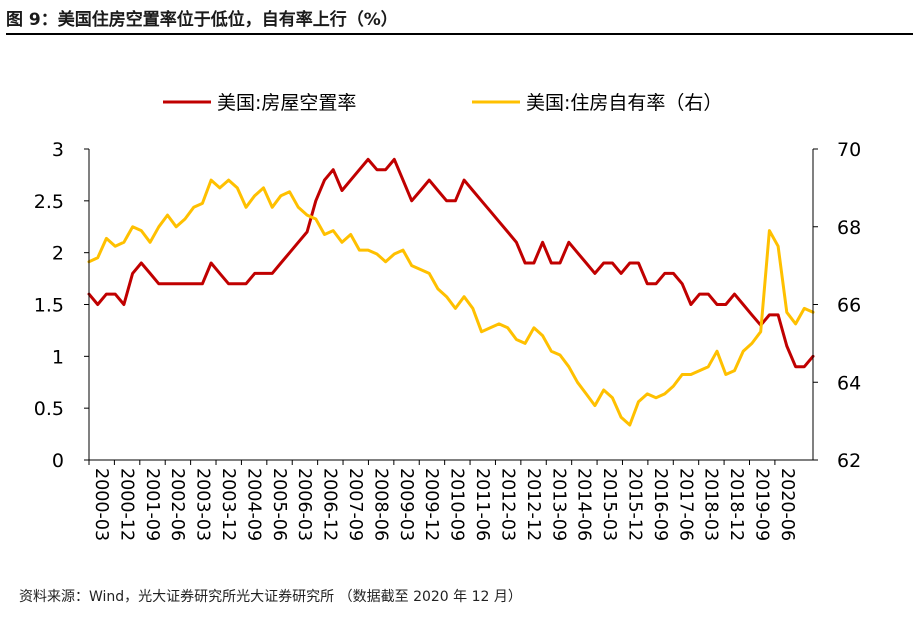 Image resolution: width=919 pixels, height=623 pixels. What do you see at coordinates (58, 357) in the screenshot?
I see `y-left-tick-label: 1` at bounding box center [58, 357].